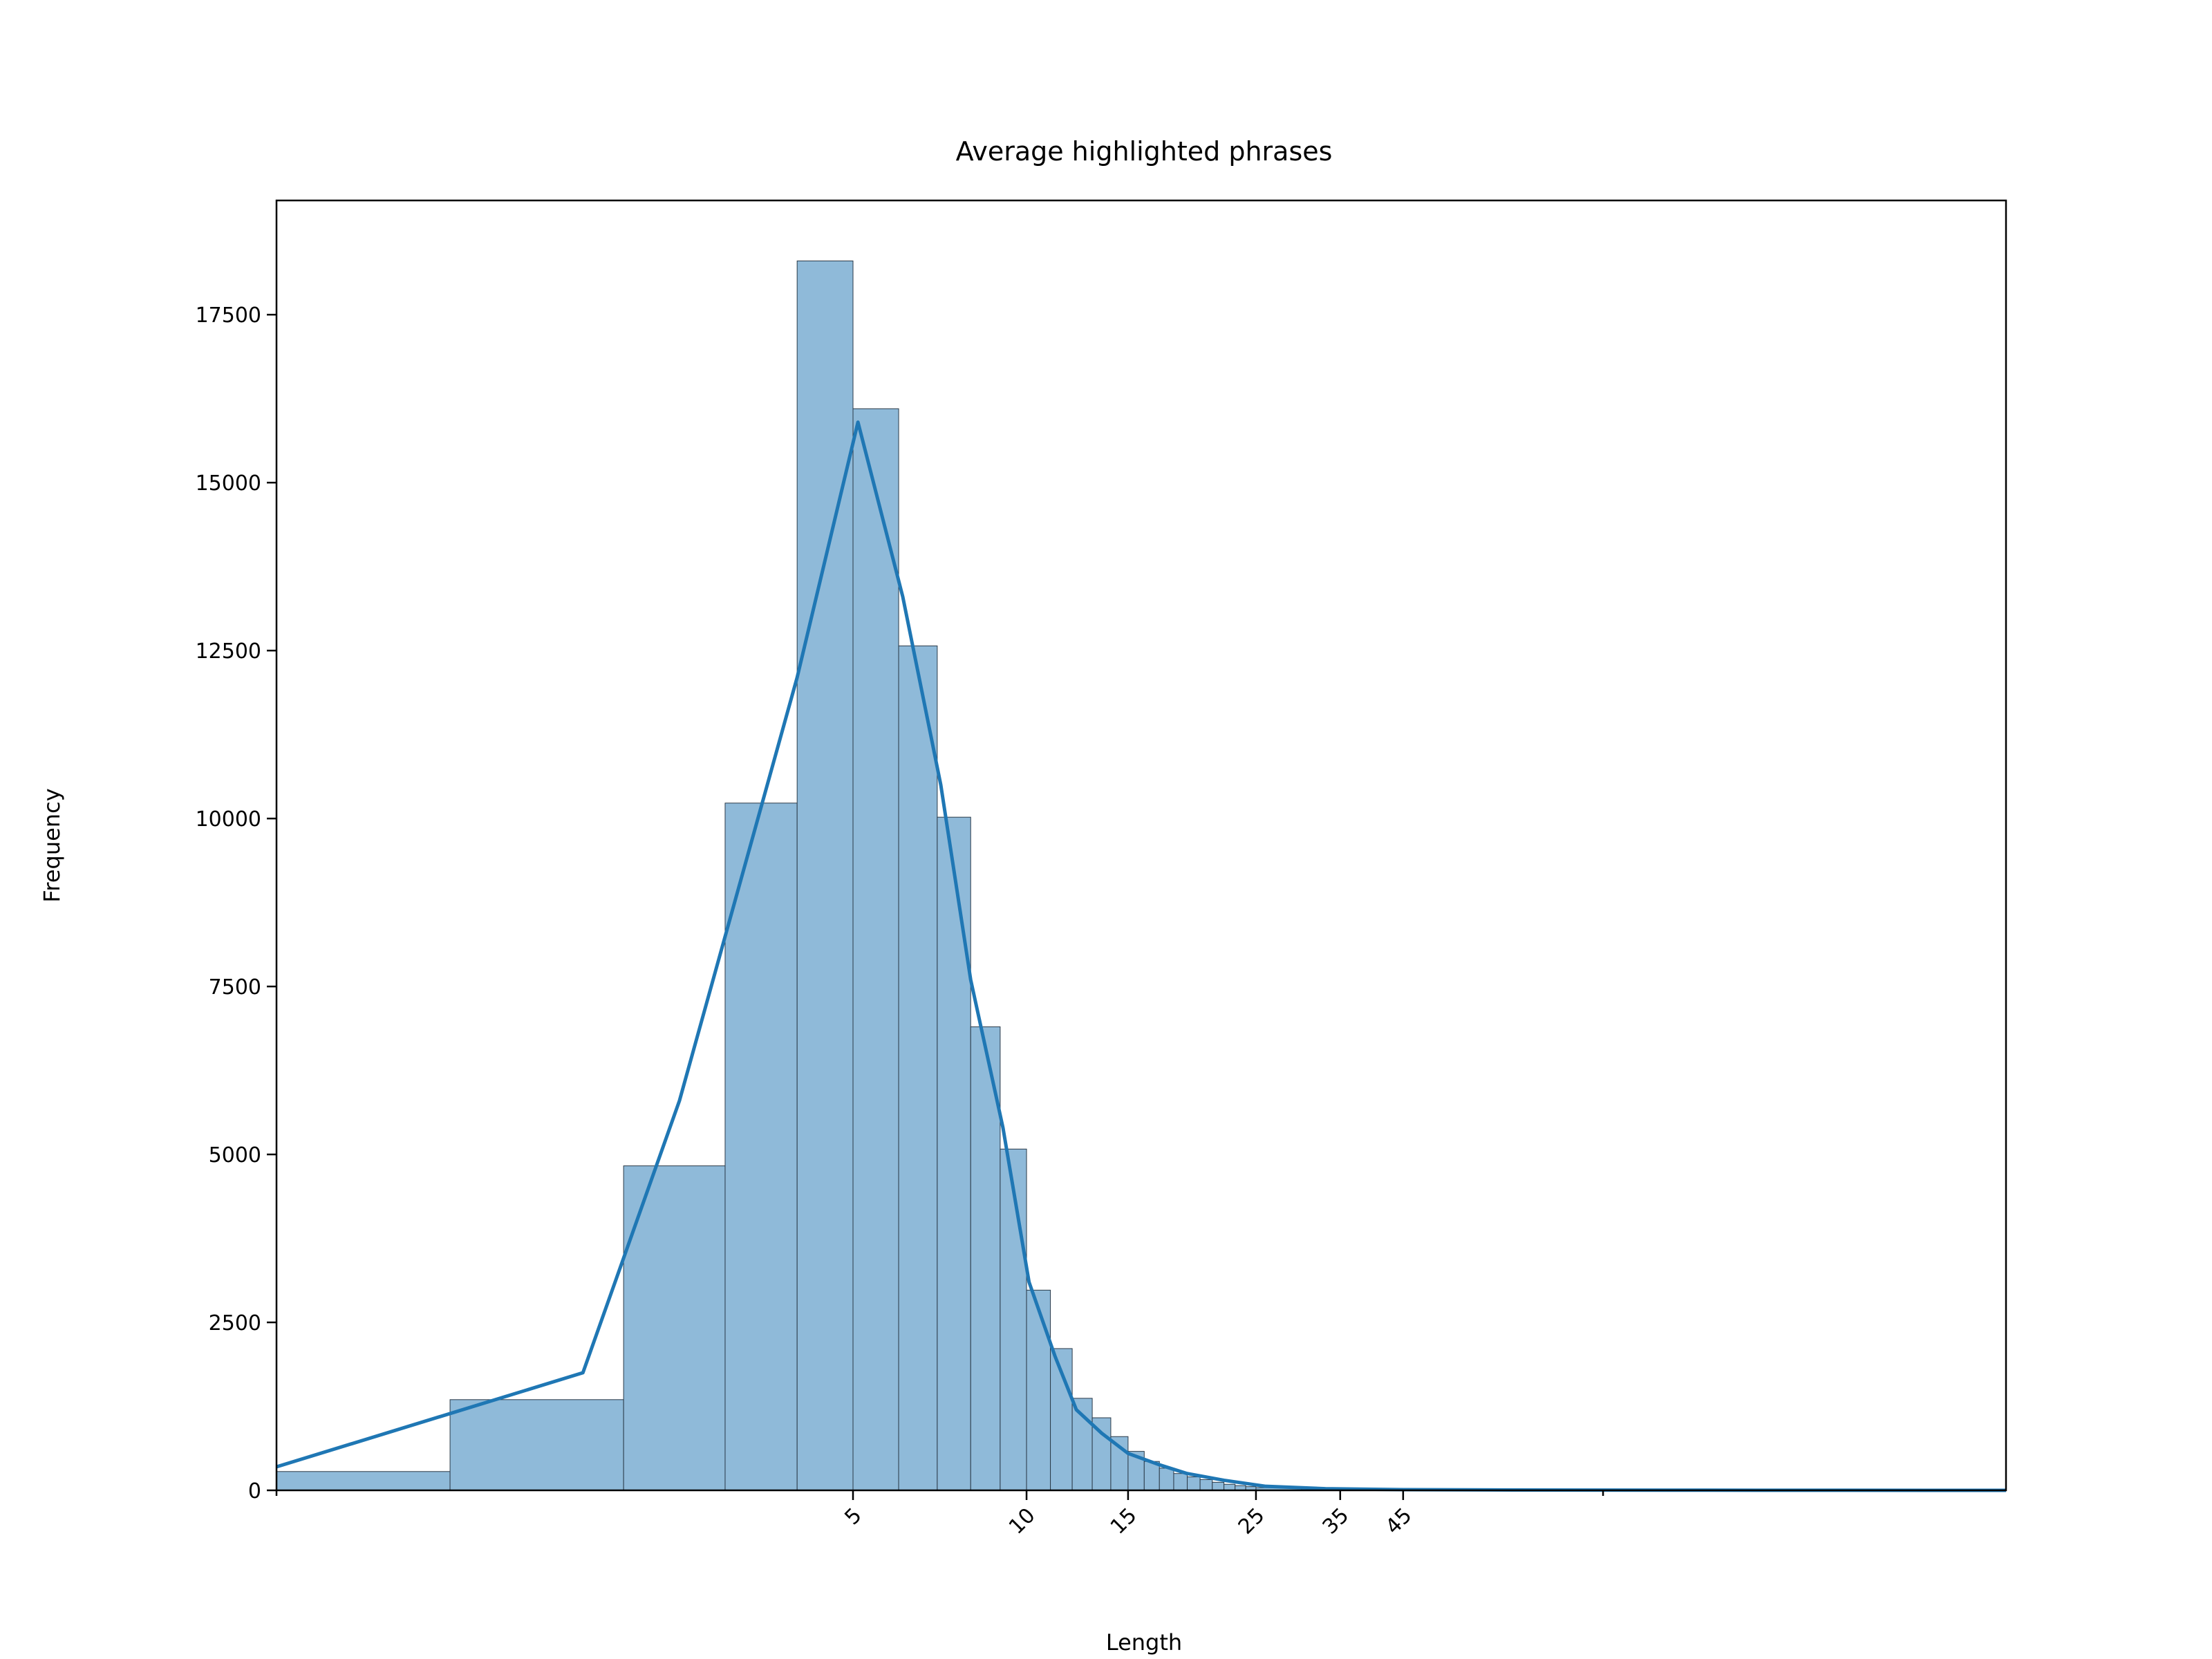  Describe the element at coordinates (853, 1516) in the screenshot. I see `x-tick-label: 5` at that location.